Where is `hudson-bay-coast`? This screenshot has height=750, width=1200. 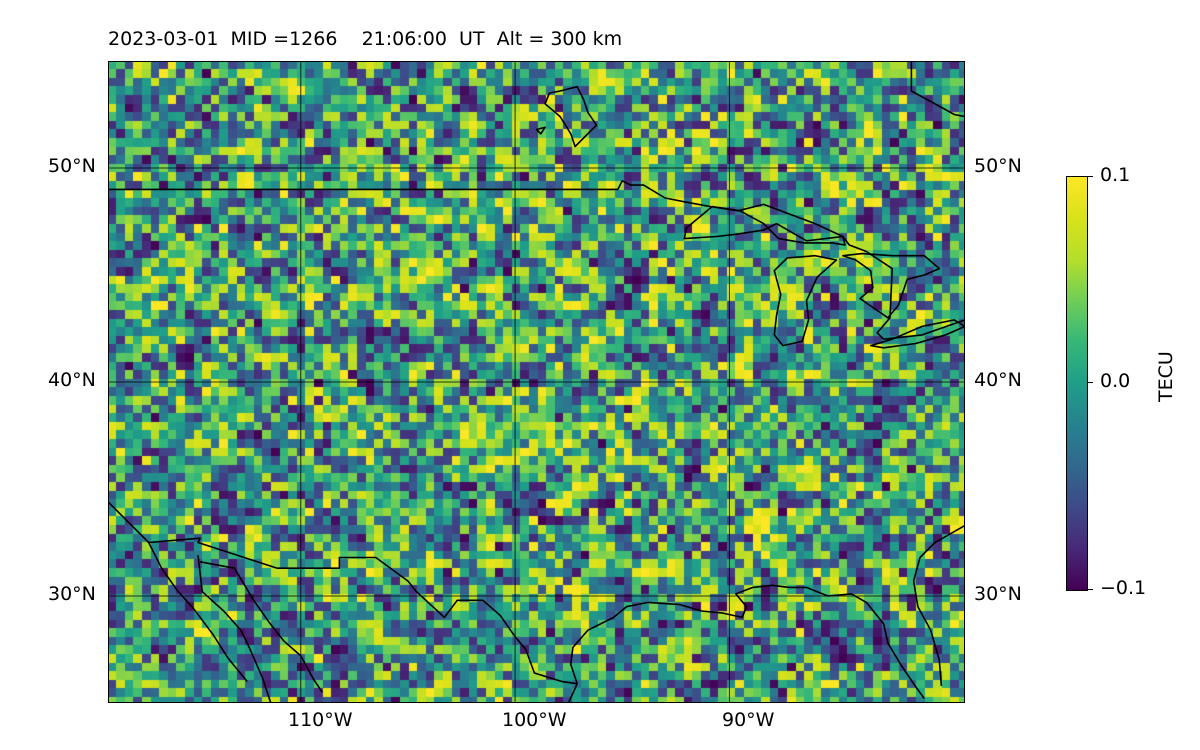 hudson-bay-coast is located at coordinates (937, 89).